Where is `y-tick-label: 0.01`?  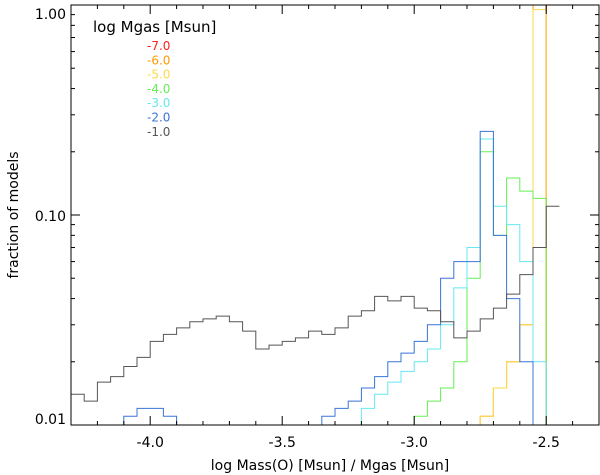
y-tick-label: 0.01 is located at coordinates (50, 420).